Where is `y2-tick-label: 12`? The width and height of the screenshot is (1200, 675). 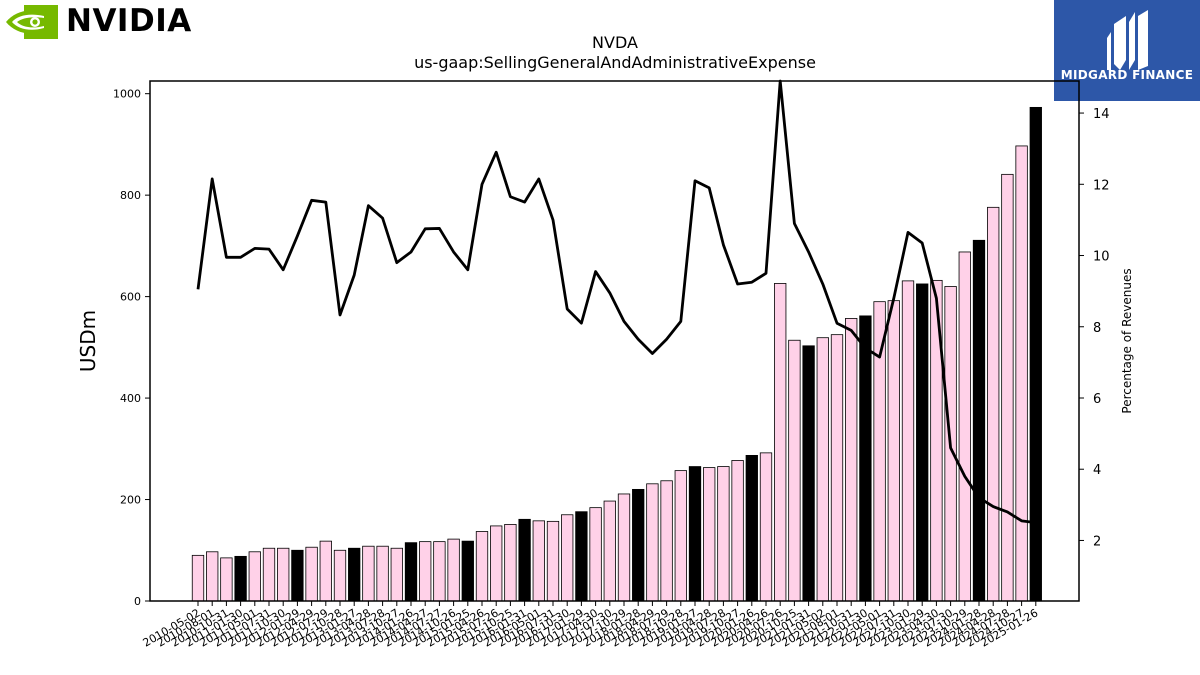 y2-tick-label: 12 is located at coordinates (1101, 185).